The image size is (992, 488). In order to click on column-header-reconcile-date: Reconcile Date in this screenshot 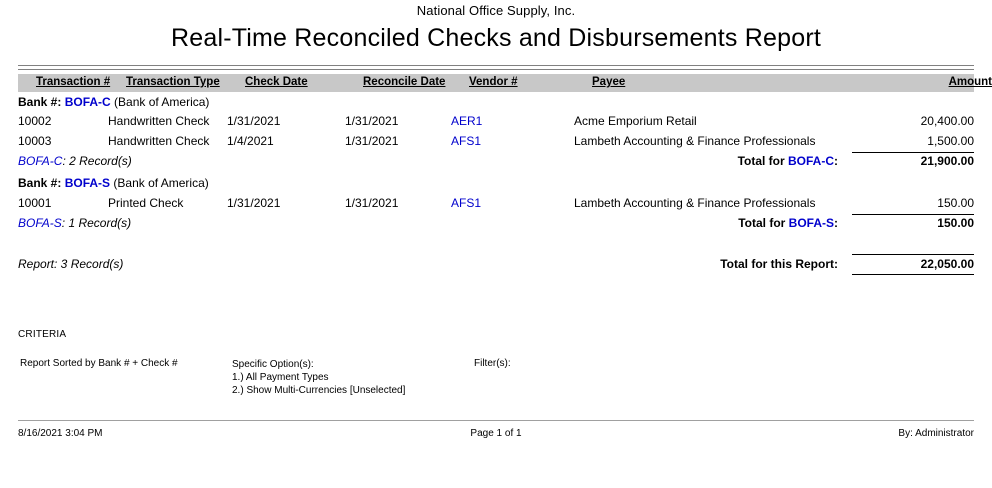, I will do `click(404, 82)`.